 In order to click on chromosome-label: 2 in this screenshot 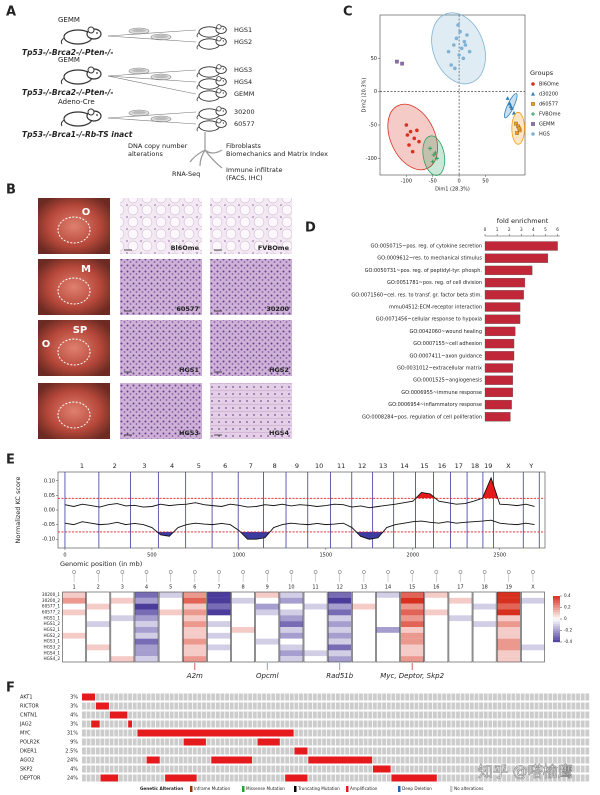, I will do `click(115, 466)`.